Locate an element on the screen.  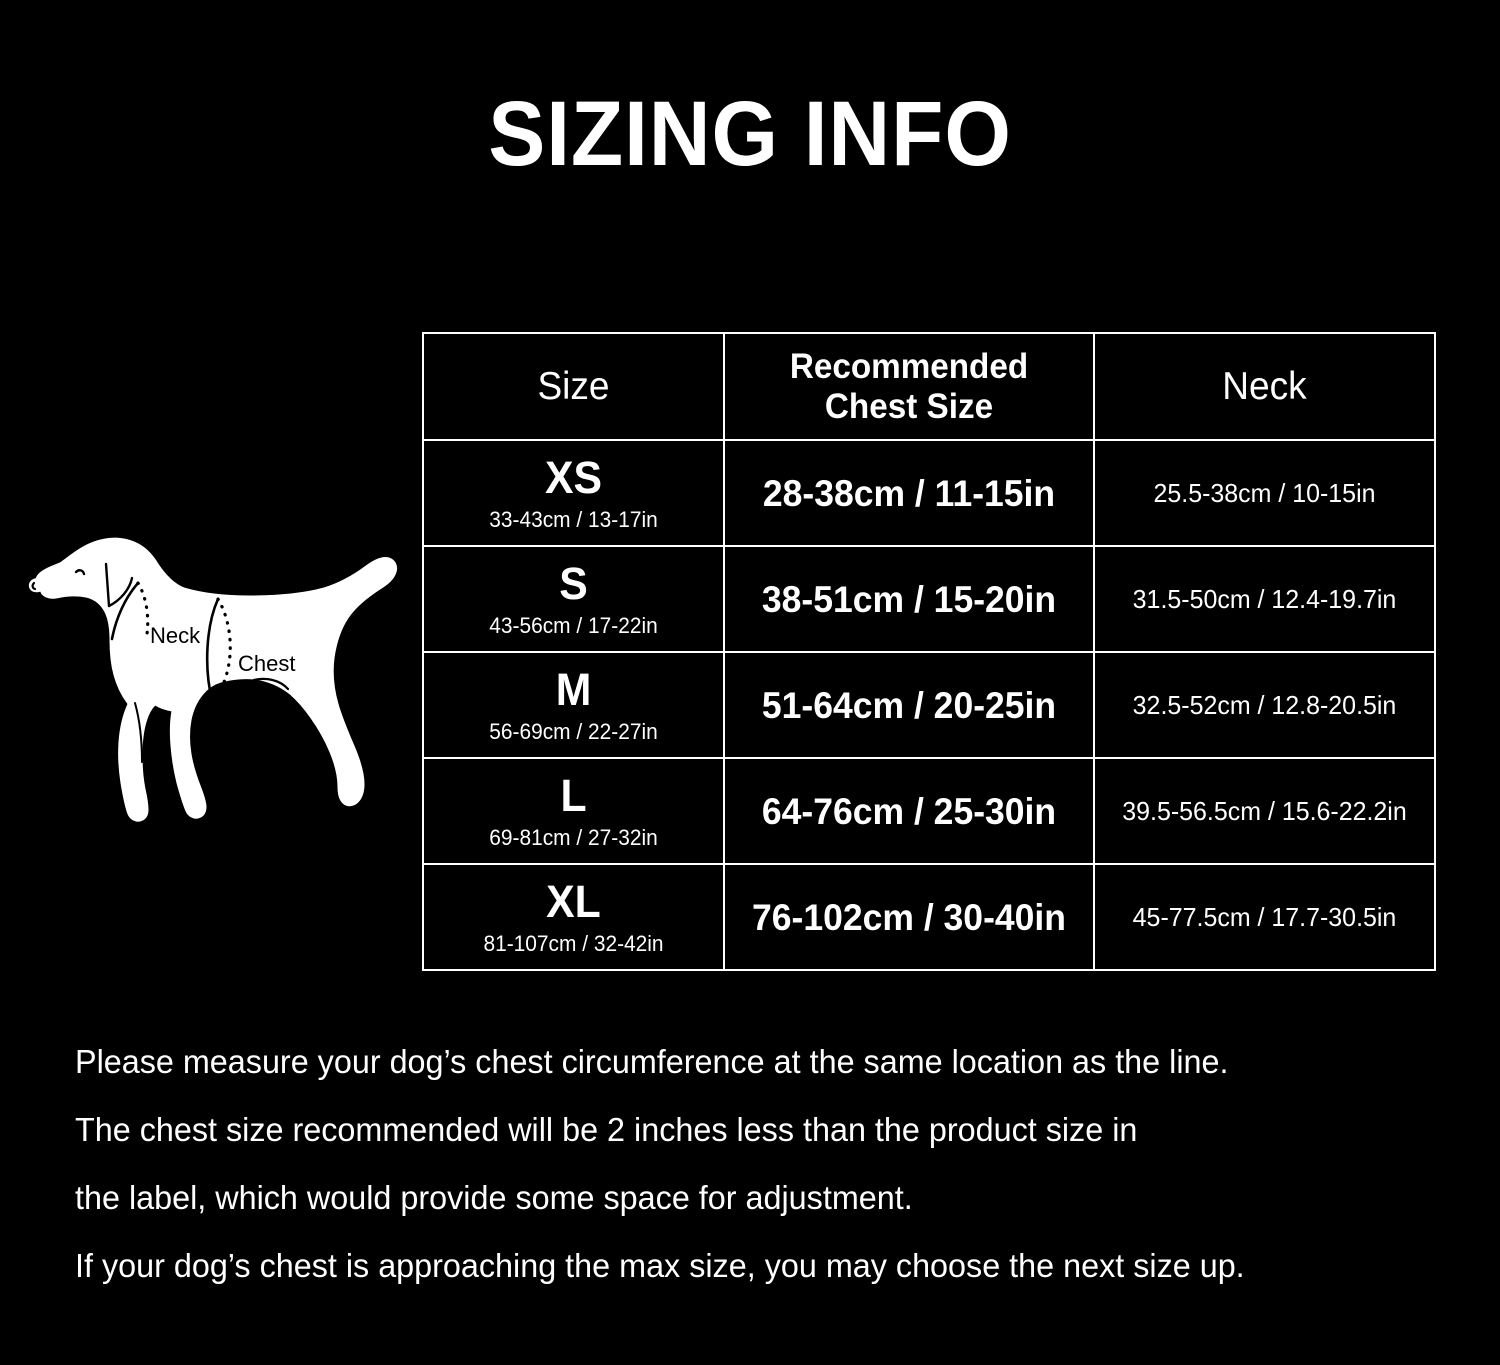
size-code: S is located at coordinates (573, 583).